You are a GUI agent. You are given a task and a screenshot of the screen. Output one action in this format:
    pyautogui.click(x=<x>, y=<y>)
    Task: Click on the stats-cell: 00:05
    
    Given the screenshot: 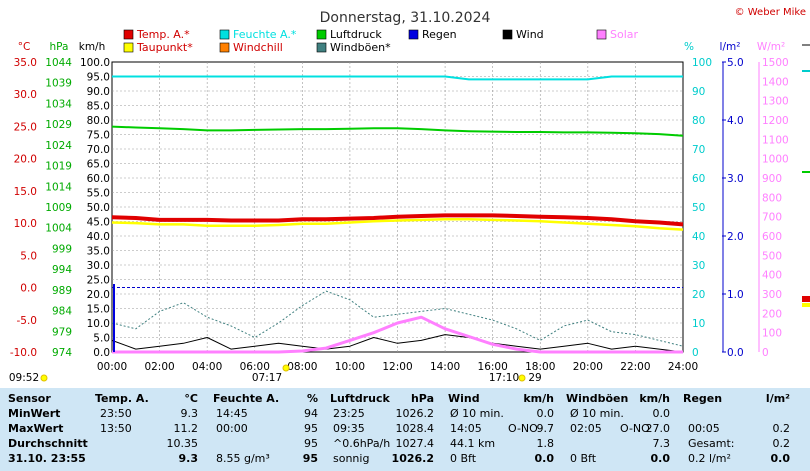 What is the action you would take?
    pyautogui.click(x=704, y=428)
    